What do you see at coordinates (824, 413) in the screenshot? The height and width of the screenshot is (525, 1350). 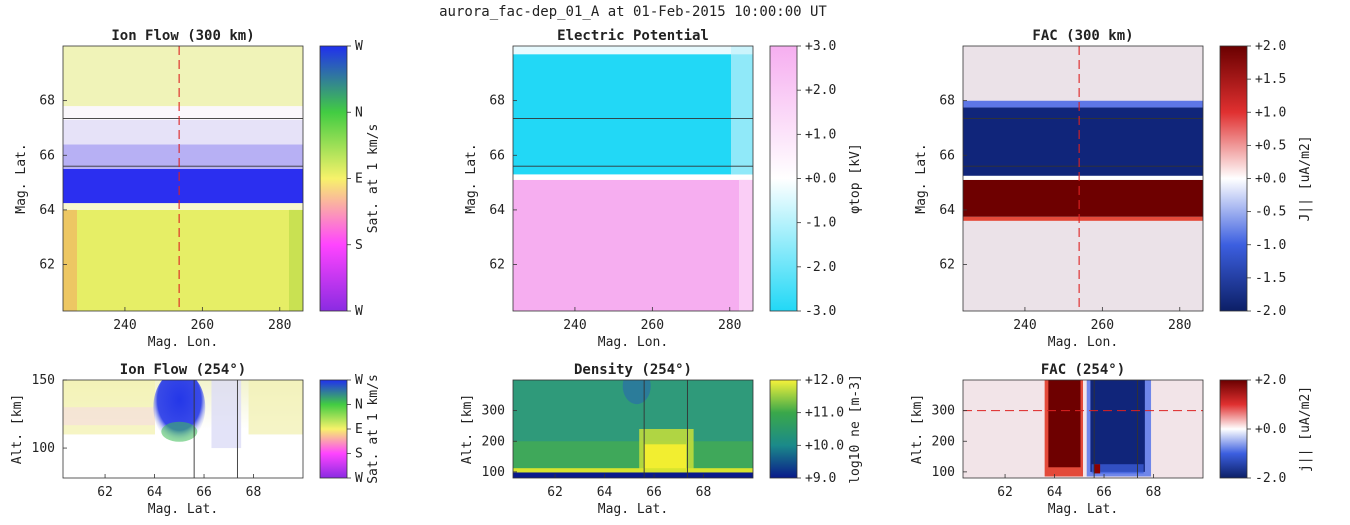 I see `colorbar-tick-label: +11.0` at bounding box center [824, 413].